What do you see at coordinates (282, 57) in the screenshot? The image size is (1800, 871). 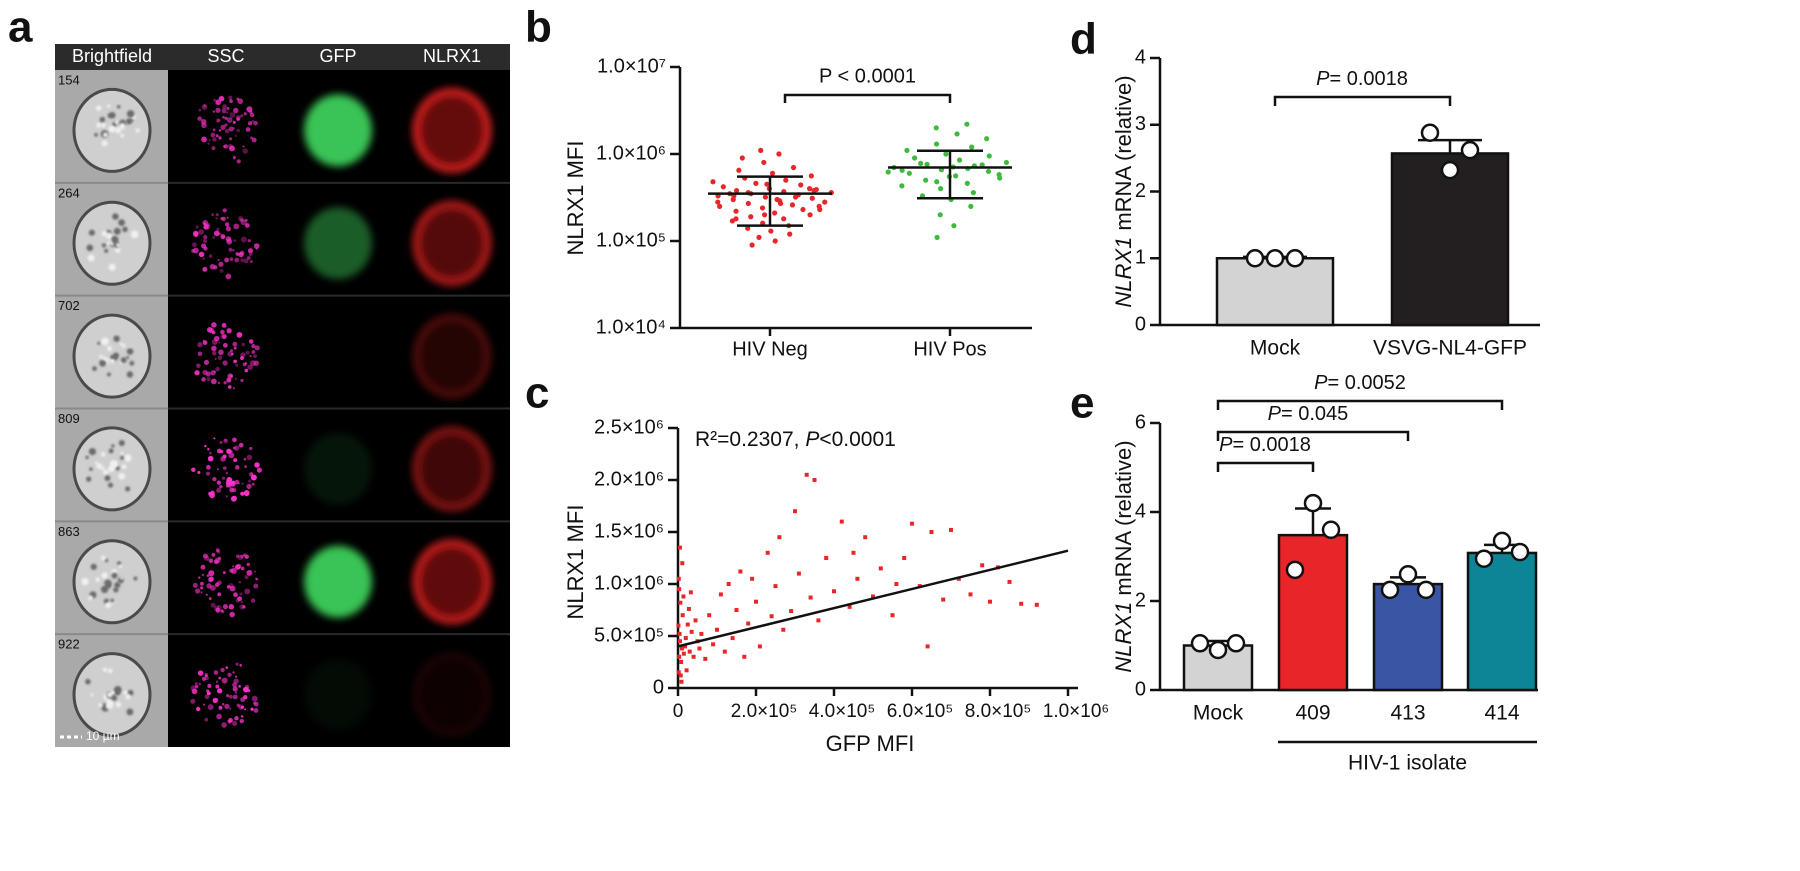 I see `header-bar` at bounding box center [282, 57].